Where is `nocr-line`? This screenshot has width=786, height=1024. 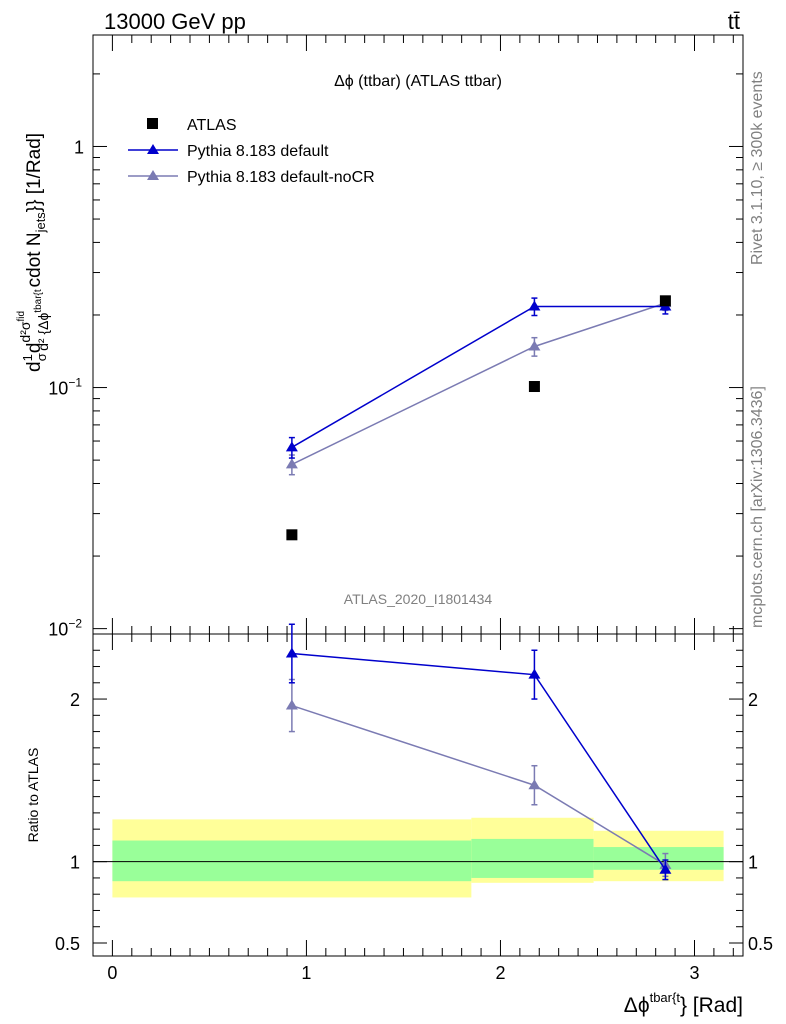 nocr-line is located at coordinates (478, 384).